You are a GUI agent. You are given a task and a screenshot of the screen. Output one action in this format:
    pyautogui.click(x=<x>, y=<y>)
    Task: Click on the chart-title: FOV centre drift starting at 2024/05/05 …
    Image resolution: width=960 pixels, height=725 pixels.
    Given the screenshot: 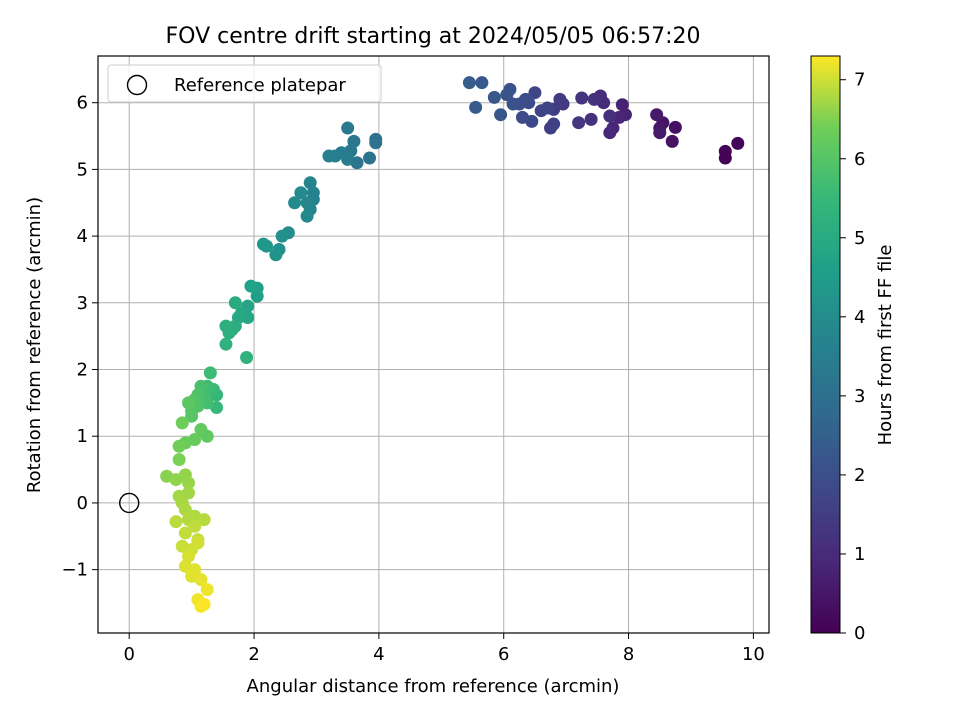 What is the action you would take?
    pyautogui.click(x=433, y=36)
    